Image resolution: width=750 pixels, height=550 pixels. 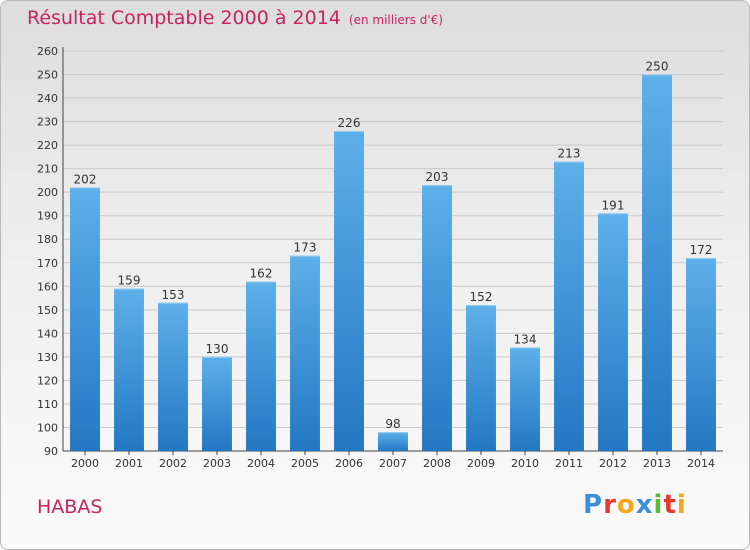 I want to click on y-tick-label: 250, so click(x=47, y=75).